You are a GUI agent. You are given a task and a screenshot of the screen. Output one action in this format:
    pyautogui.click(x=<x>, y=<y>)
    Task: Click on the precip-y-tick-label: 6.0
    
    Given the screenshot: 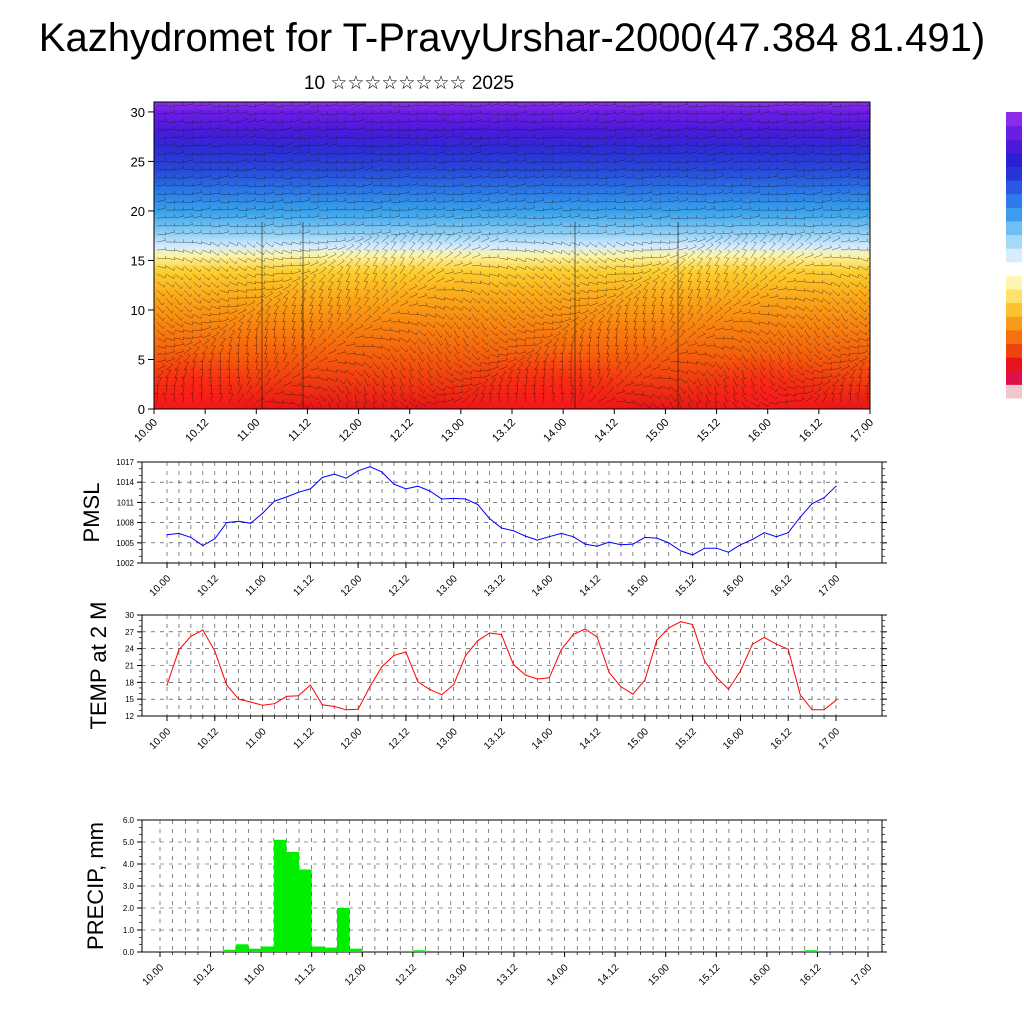 What is the action you would take?
    pyautogui.click(x=129, y=820)
    